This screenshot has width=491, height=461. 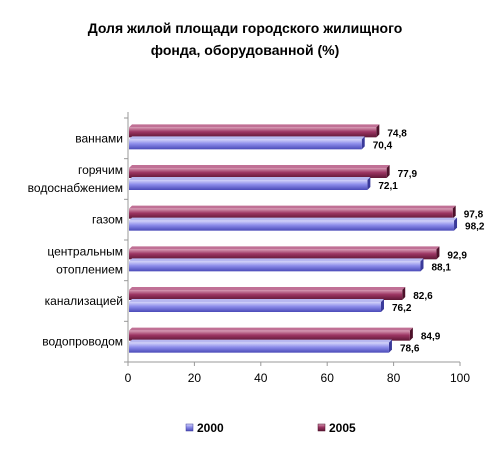 What do you see at coordinates (342, 428) in the screenshot?
I see `legend-label: 2005` at bounding box center [342, 428].